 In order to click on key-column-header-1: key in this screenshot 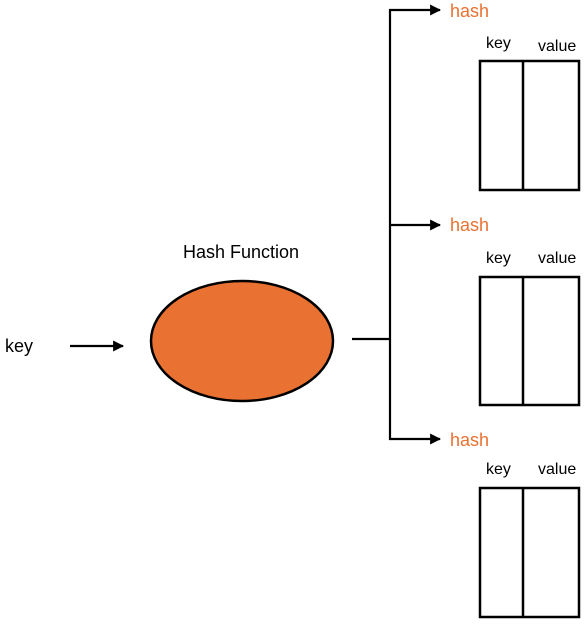, I will do `click(498, 43)`.